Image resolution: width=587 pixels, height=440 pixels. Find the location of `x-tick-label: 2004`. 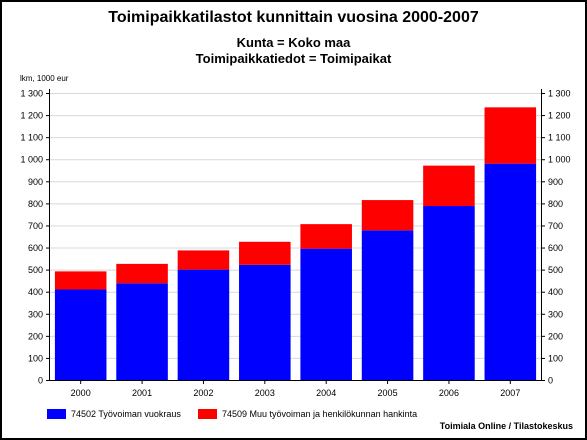

x-tick-label: 2004 is located at coordinates (326, 393).